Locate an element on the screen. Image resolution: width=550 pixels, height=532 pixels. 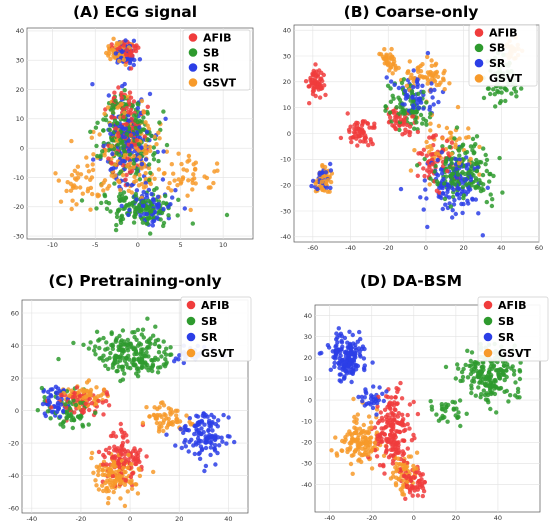
legend-label-sb: SB is located at coordinates (211, 52).